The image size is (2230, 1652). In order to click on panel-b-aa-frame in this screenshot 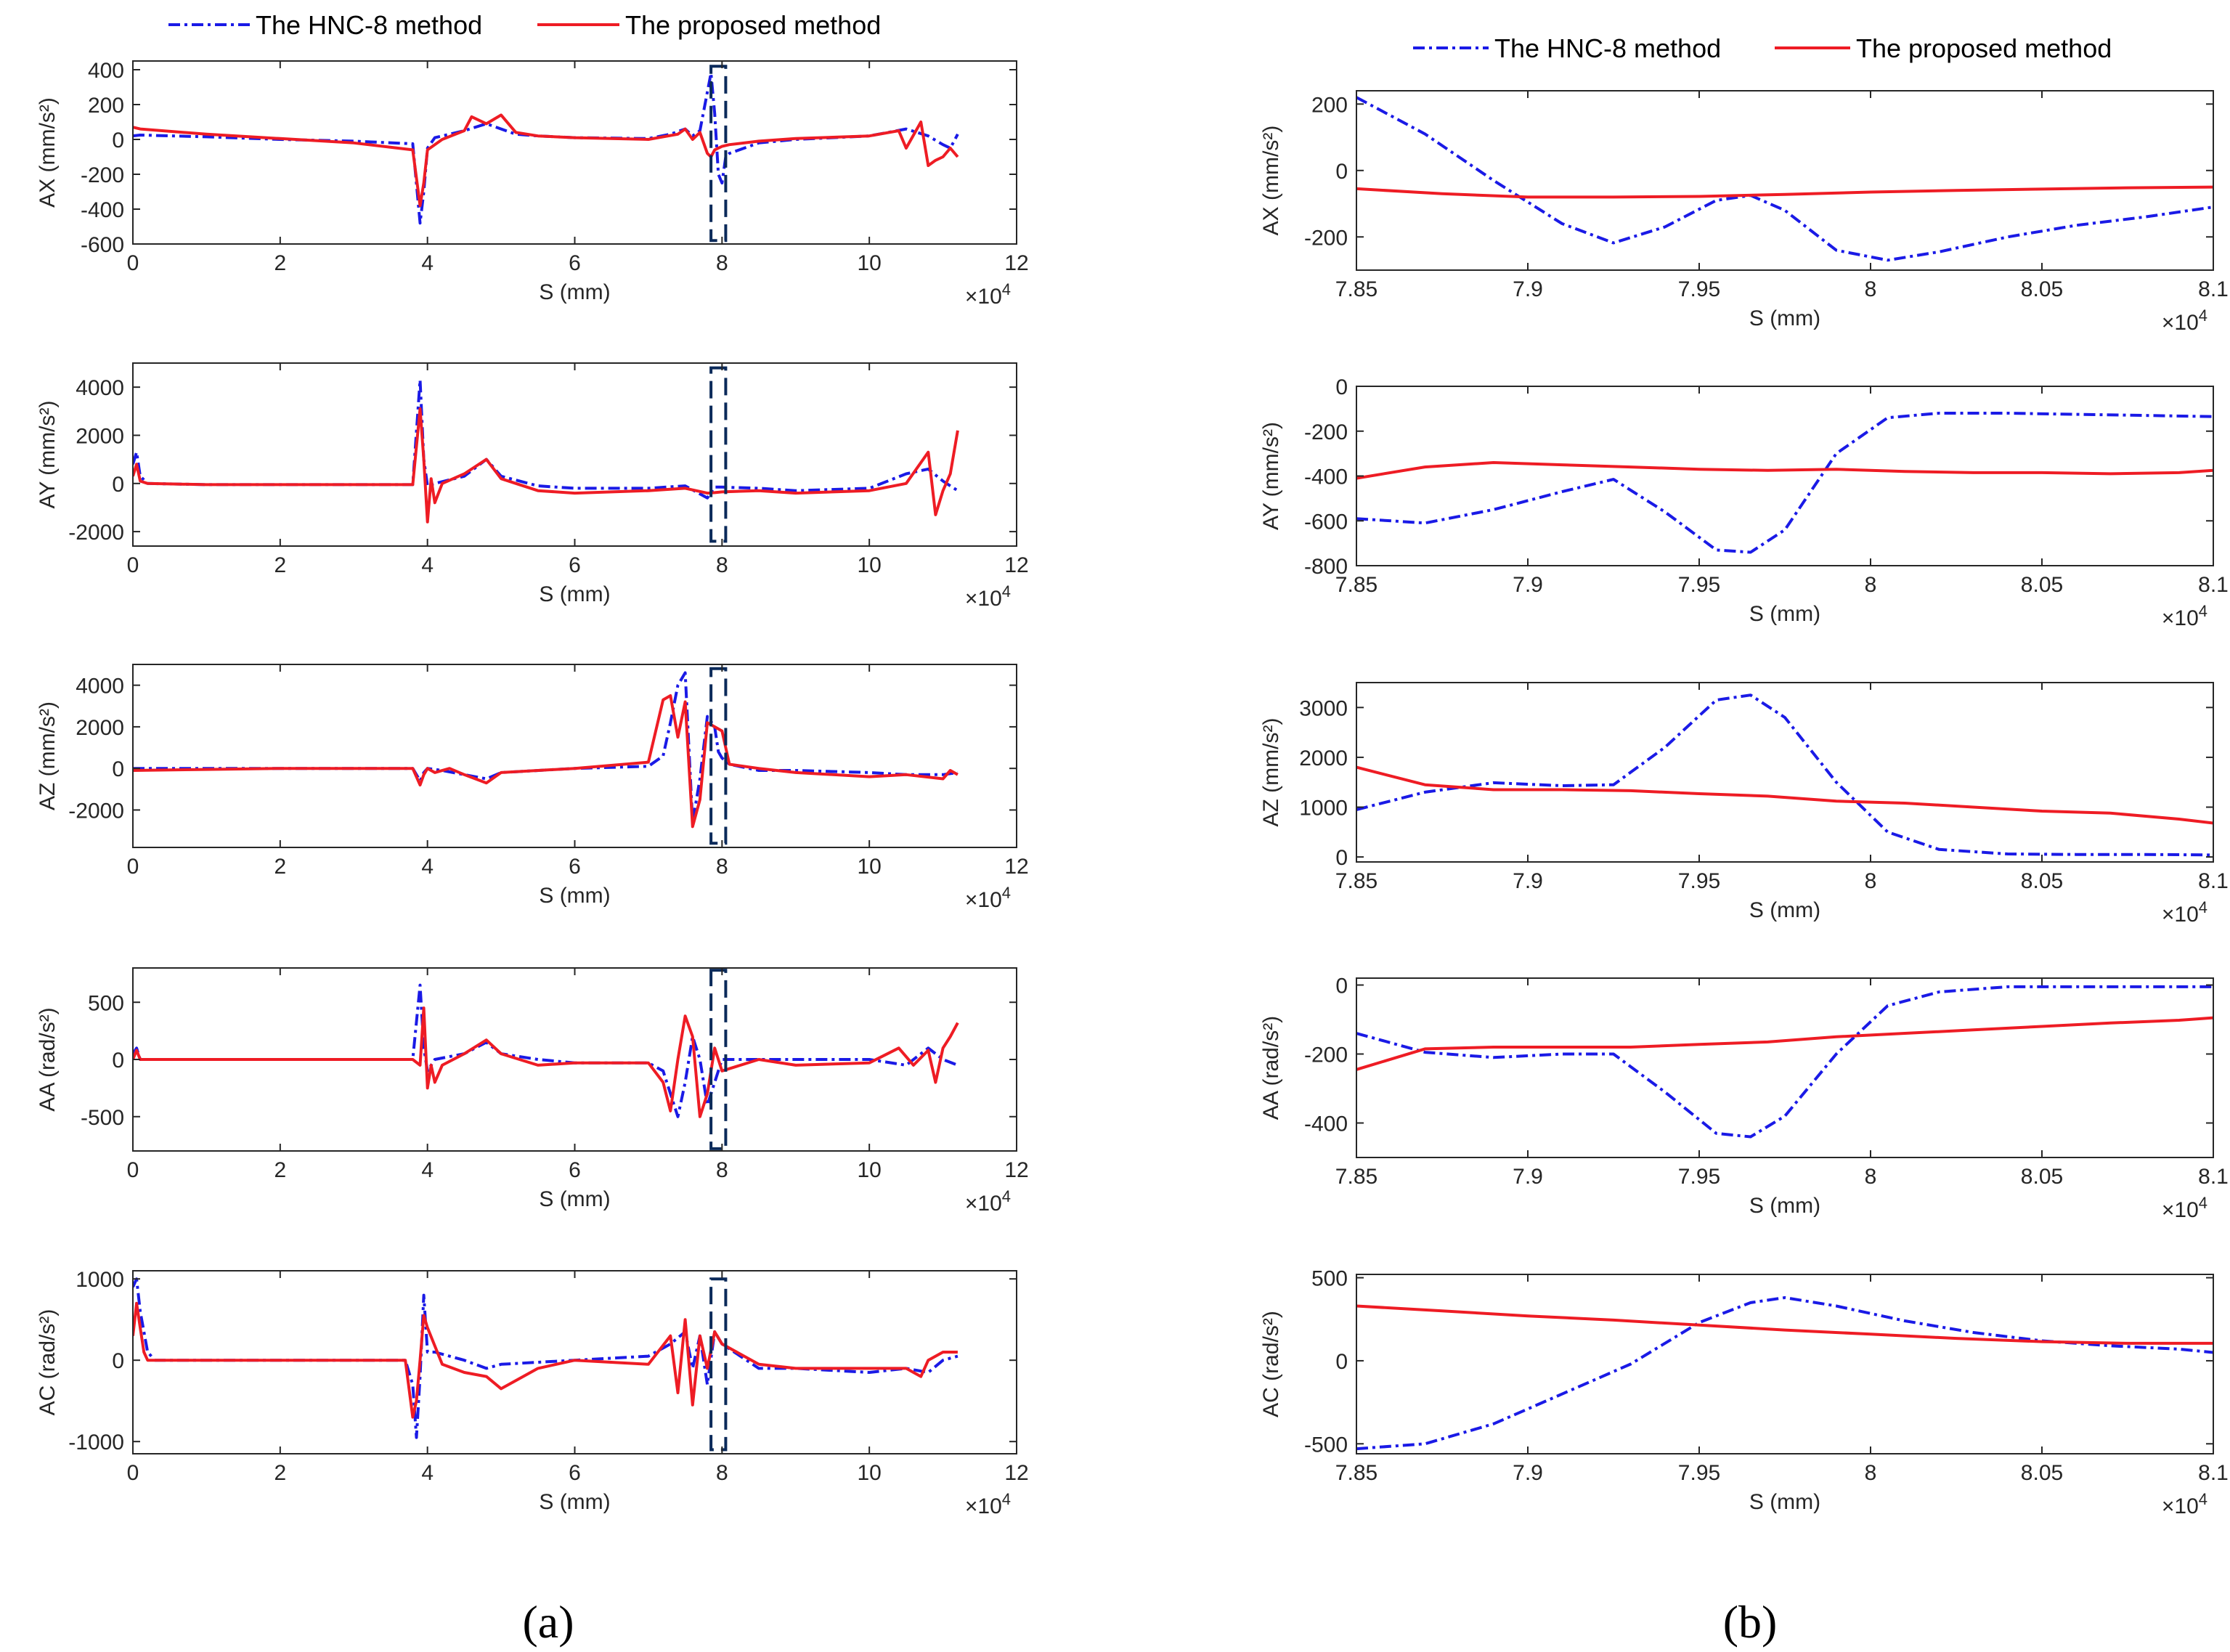, I will do `click(1785, 1067)`.